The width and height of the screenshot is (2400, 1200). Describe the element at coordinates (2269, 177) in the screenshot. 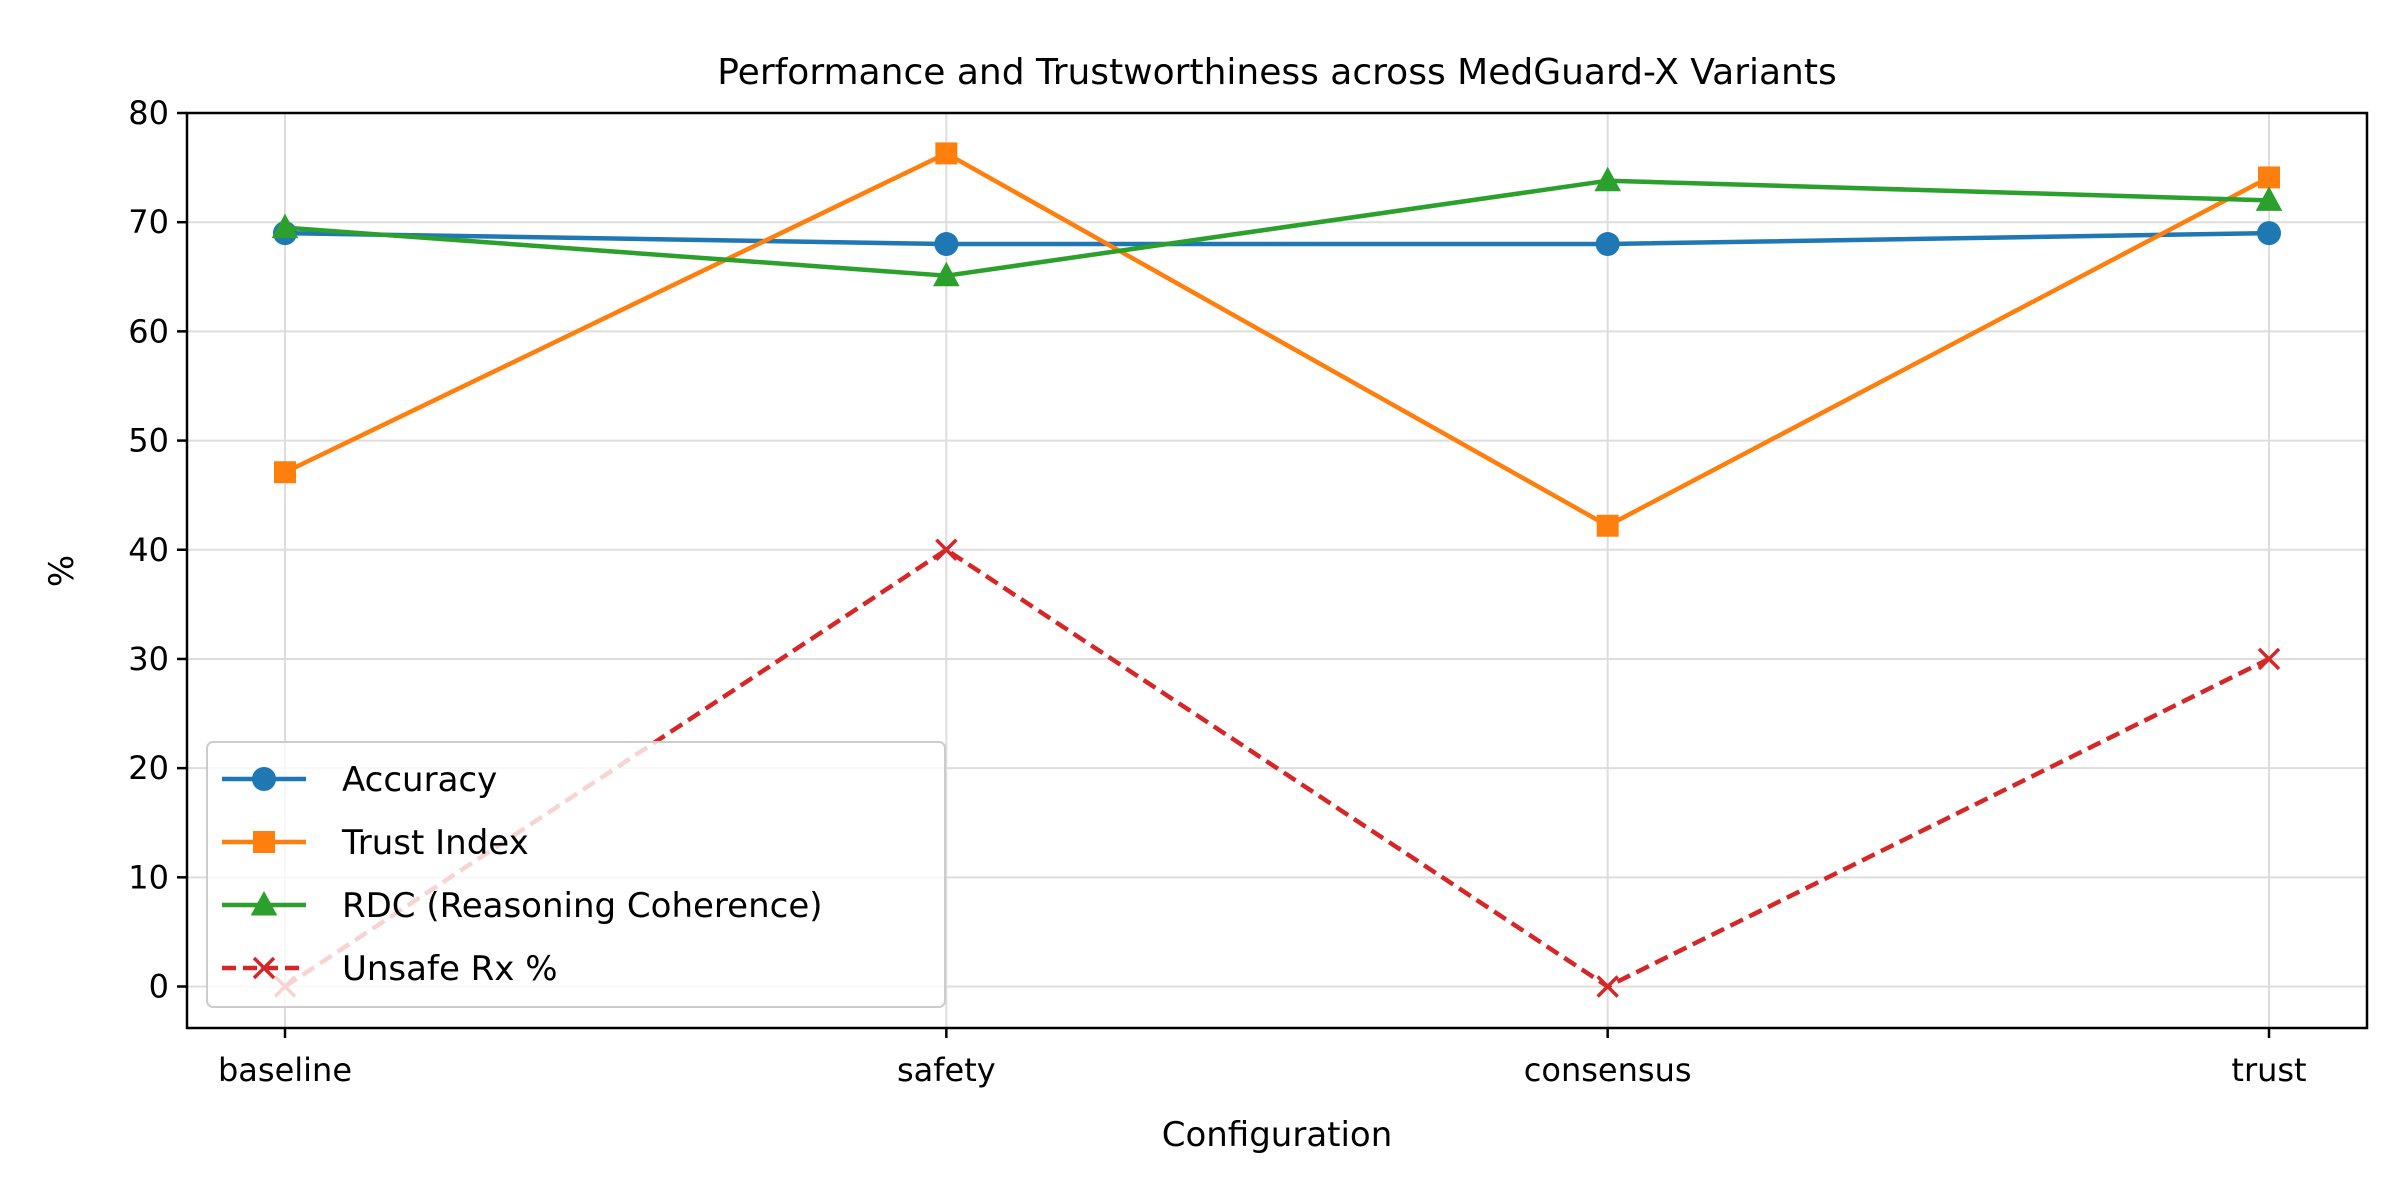

I see `data-point-trust-index-trust` at that location.